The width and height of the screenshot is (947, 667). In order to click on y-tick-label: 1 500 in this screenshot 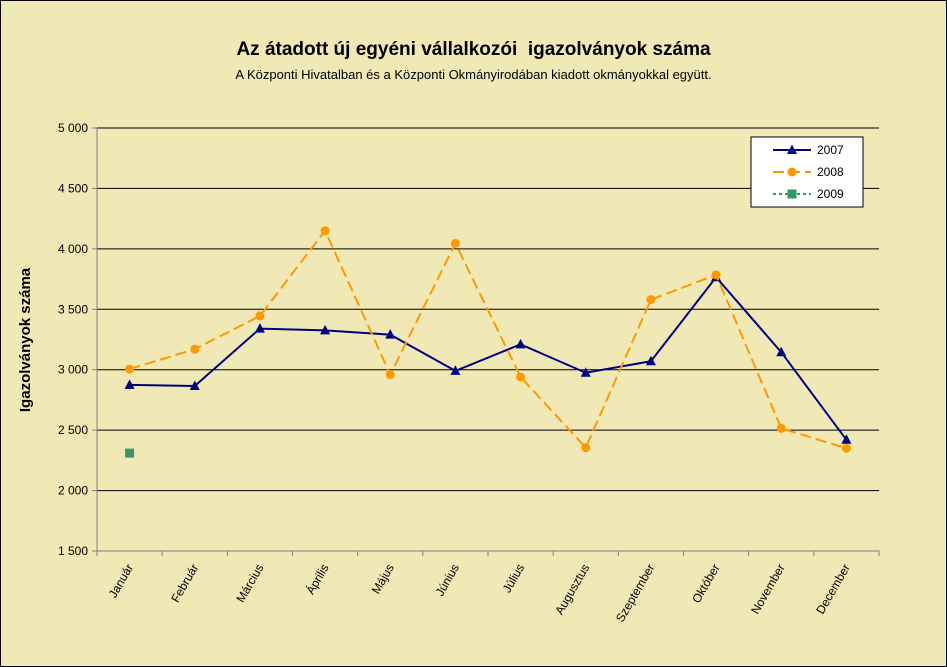, I will do `click(73, 551)`.